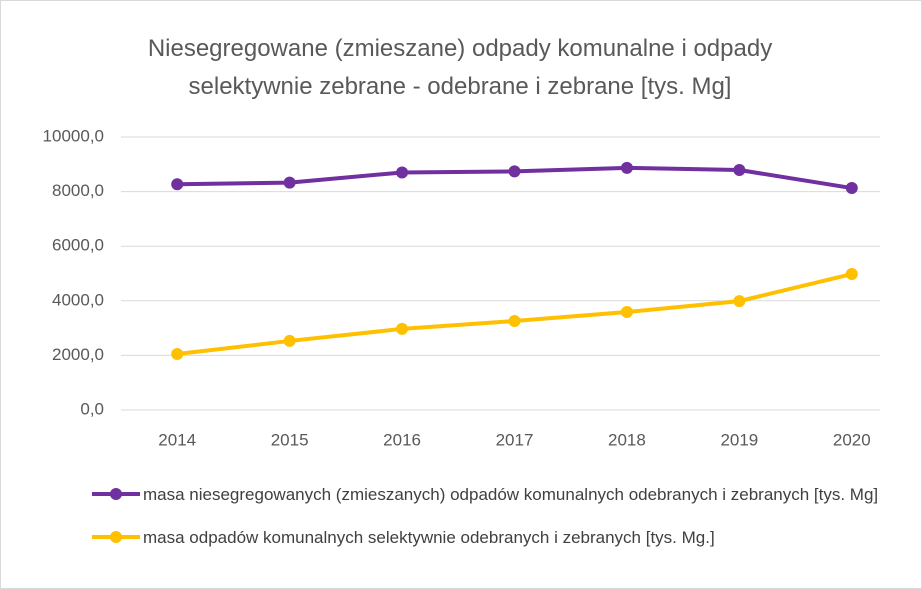 This screenshot has height=589, width=922. I want to click on x-tick-label: 2014, so click(177, 439).